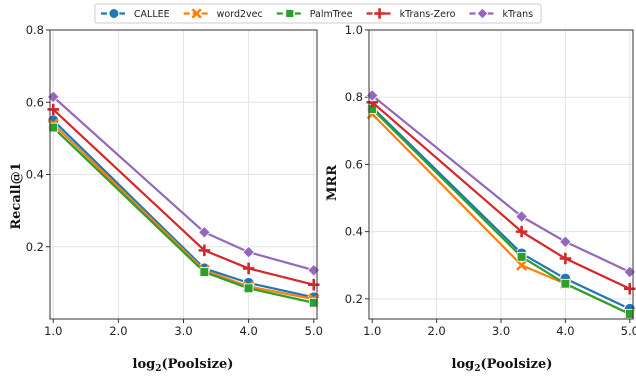  What do you see at coordinates (332, 183) in the screenshot?
I see `mrr-ylabel: MRR` at bounding box center [332, 183].